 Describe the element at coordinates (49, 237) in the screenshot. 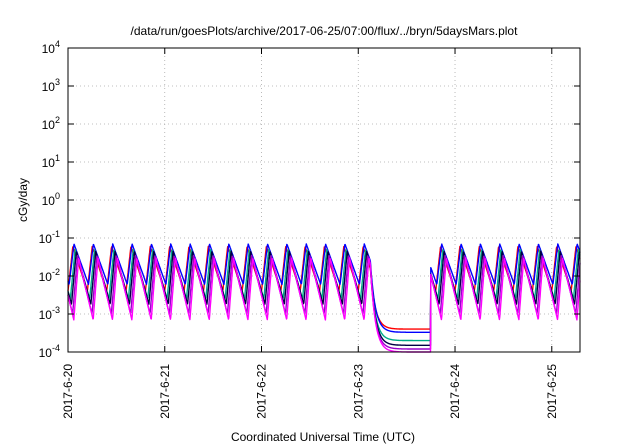

I see `y-tick-label: 10⁻¹` at that location.